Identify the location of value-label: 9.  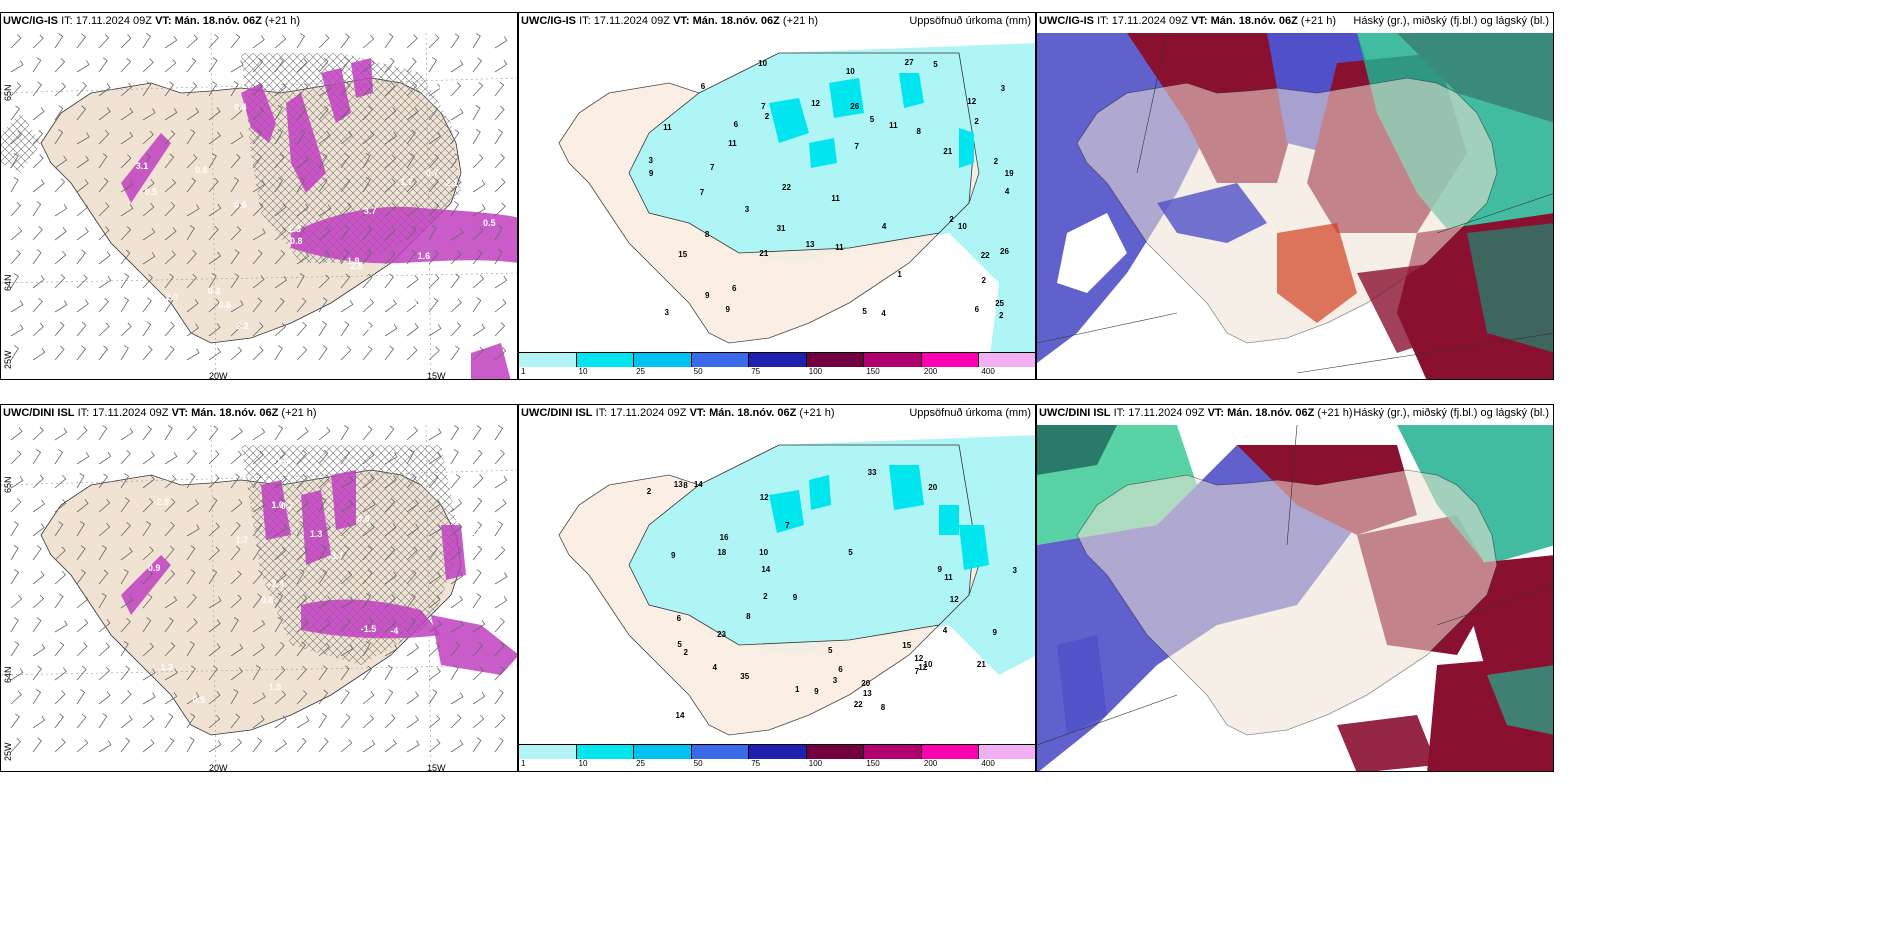
(816, 691).